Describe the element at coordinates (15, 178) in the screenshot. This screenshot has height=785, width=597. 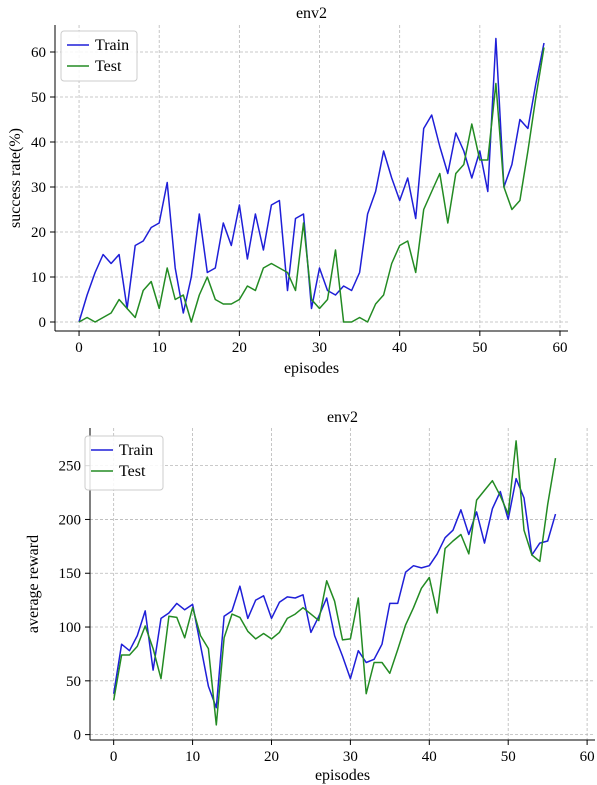
I see `y-axis-label: success rate(%)` at that location.